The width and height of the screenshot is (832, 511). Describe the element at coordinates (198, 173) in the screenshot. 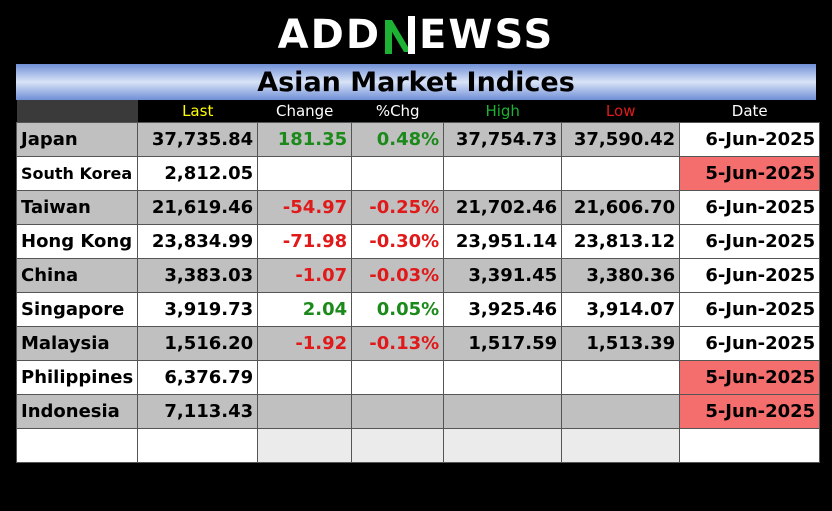

I see `last-value: 2,812.05` at that location.